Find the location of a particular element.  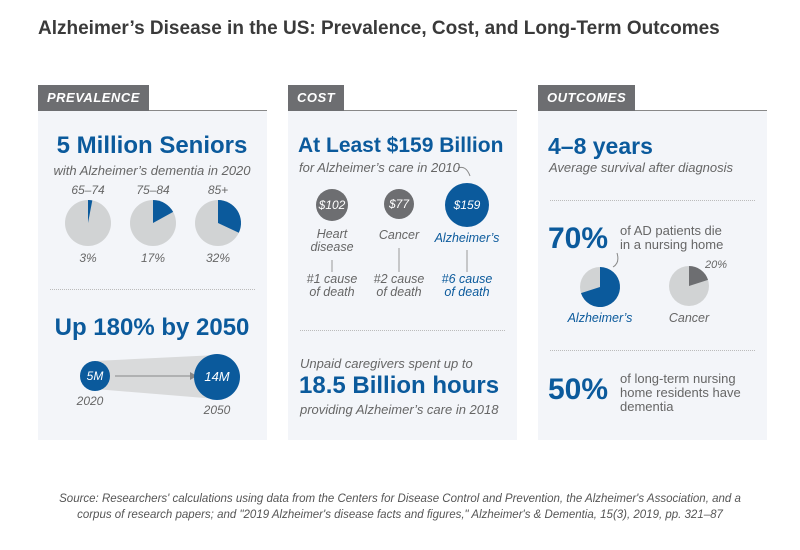

circle-heart is located at coordinates (332, 205).